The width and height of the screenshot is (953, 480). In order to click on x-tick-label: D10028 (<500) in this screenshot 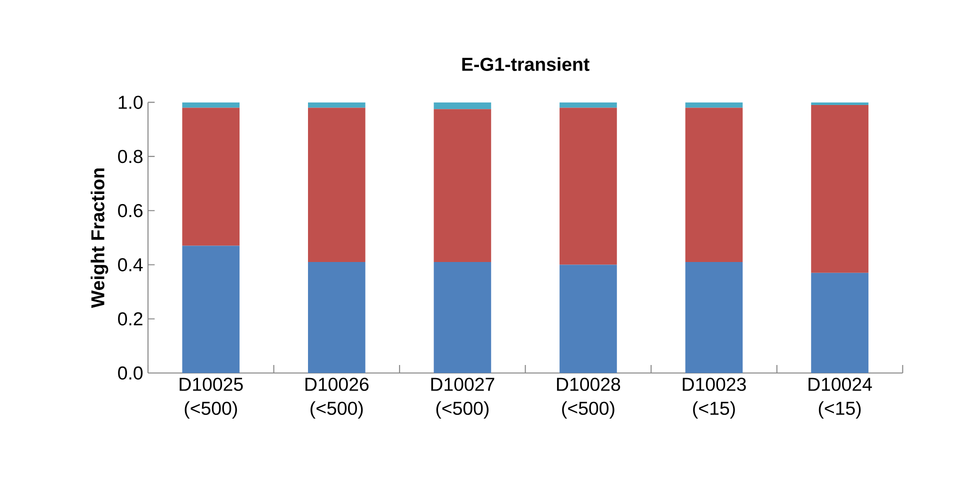, I will do `click(588, 398)`.